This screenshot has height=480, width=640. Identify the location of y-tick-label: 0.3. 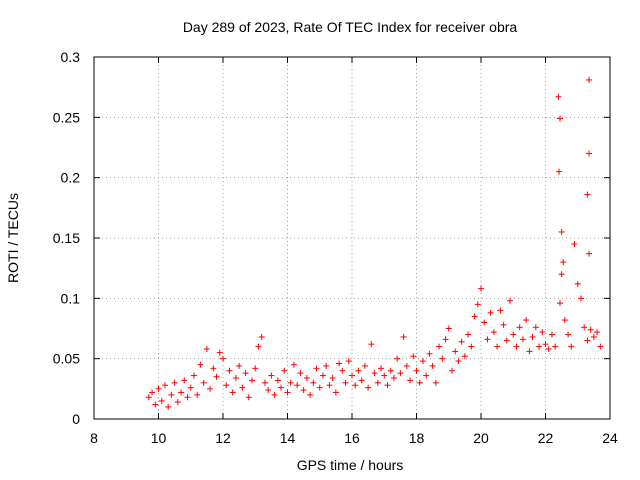
(71, 57).